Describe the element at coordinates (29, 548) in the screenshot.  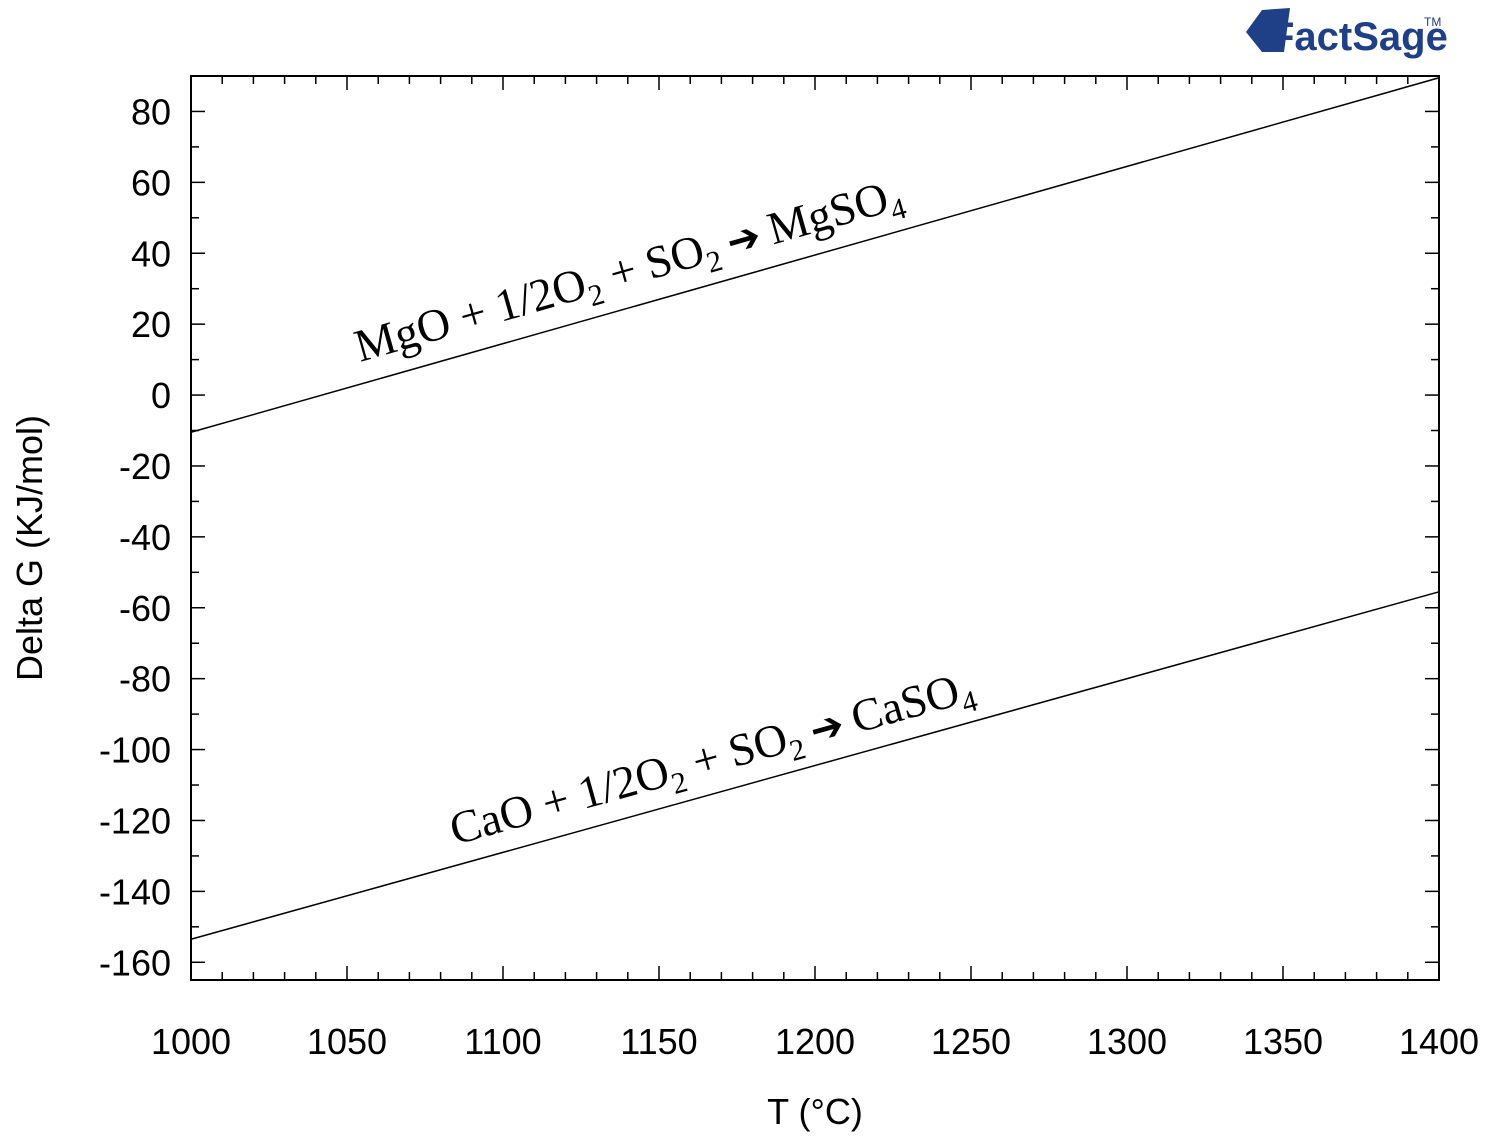
I see `y-axis-title: Delta G (KJ/mol)` at that location.